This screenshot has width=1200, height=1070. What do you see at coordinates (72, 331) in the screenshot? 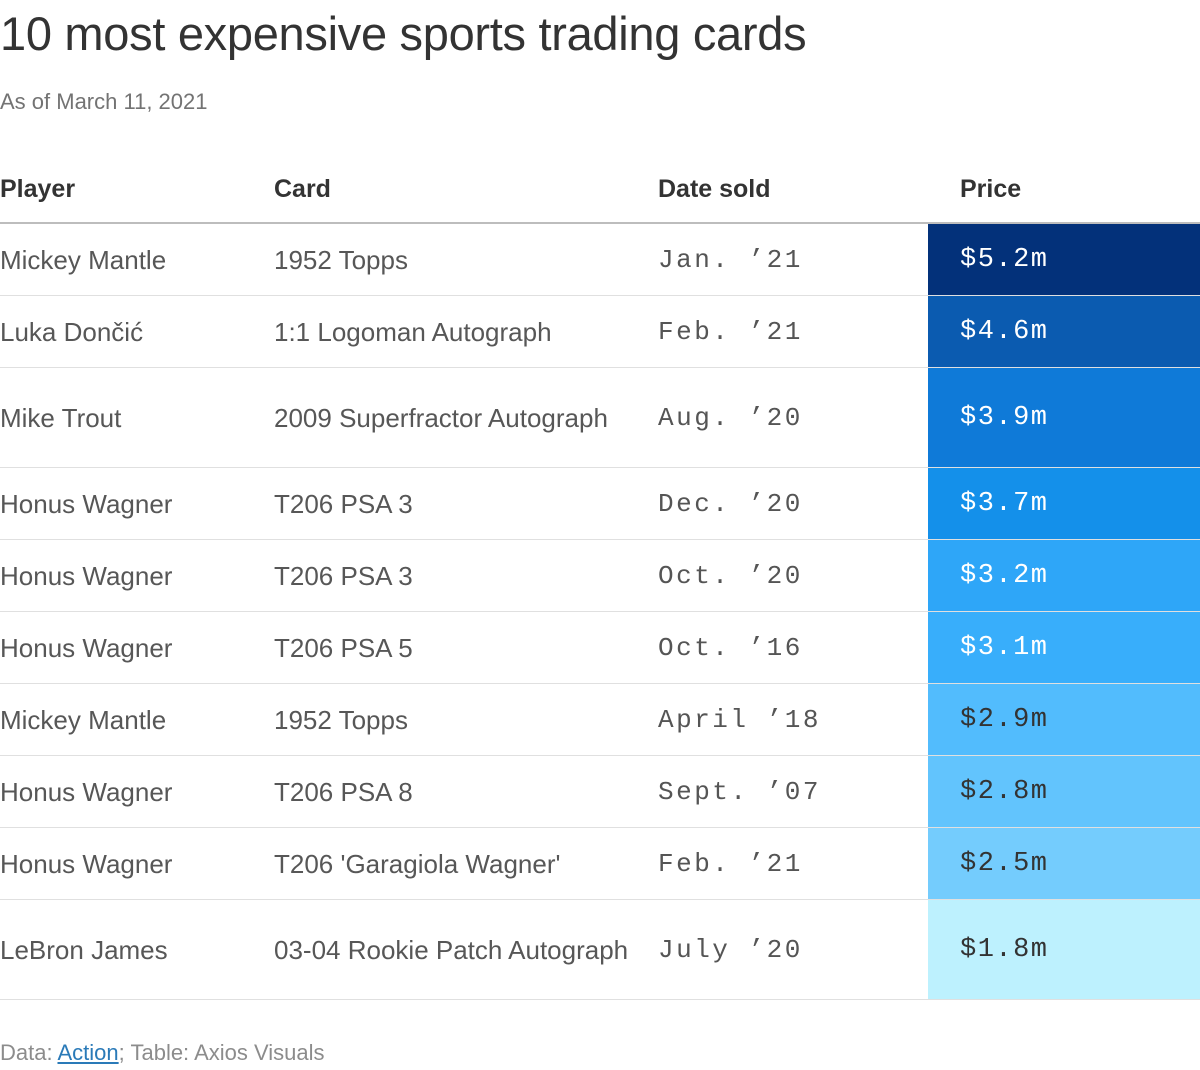
I see `player-cell: Luka Dončić` at bounding box center [72, 331].